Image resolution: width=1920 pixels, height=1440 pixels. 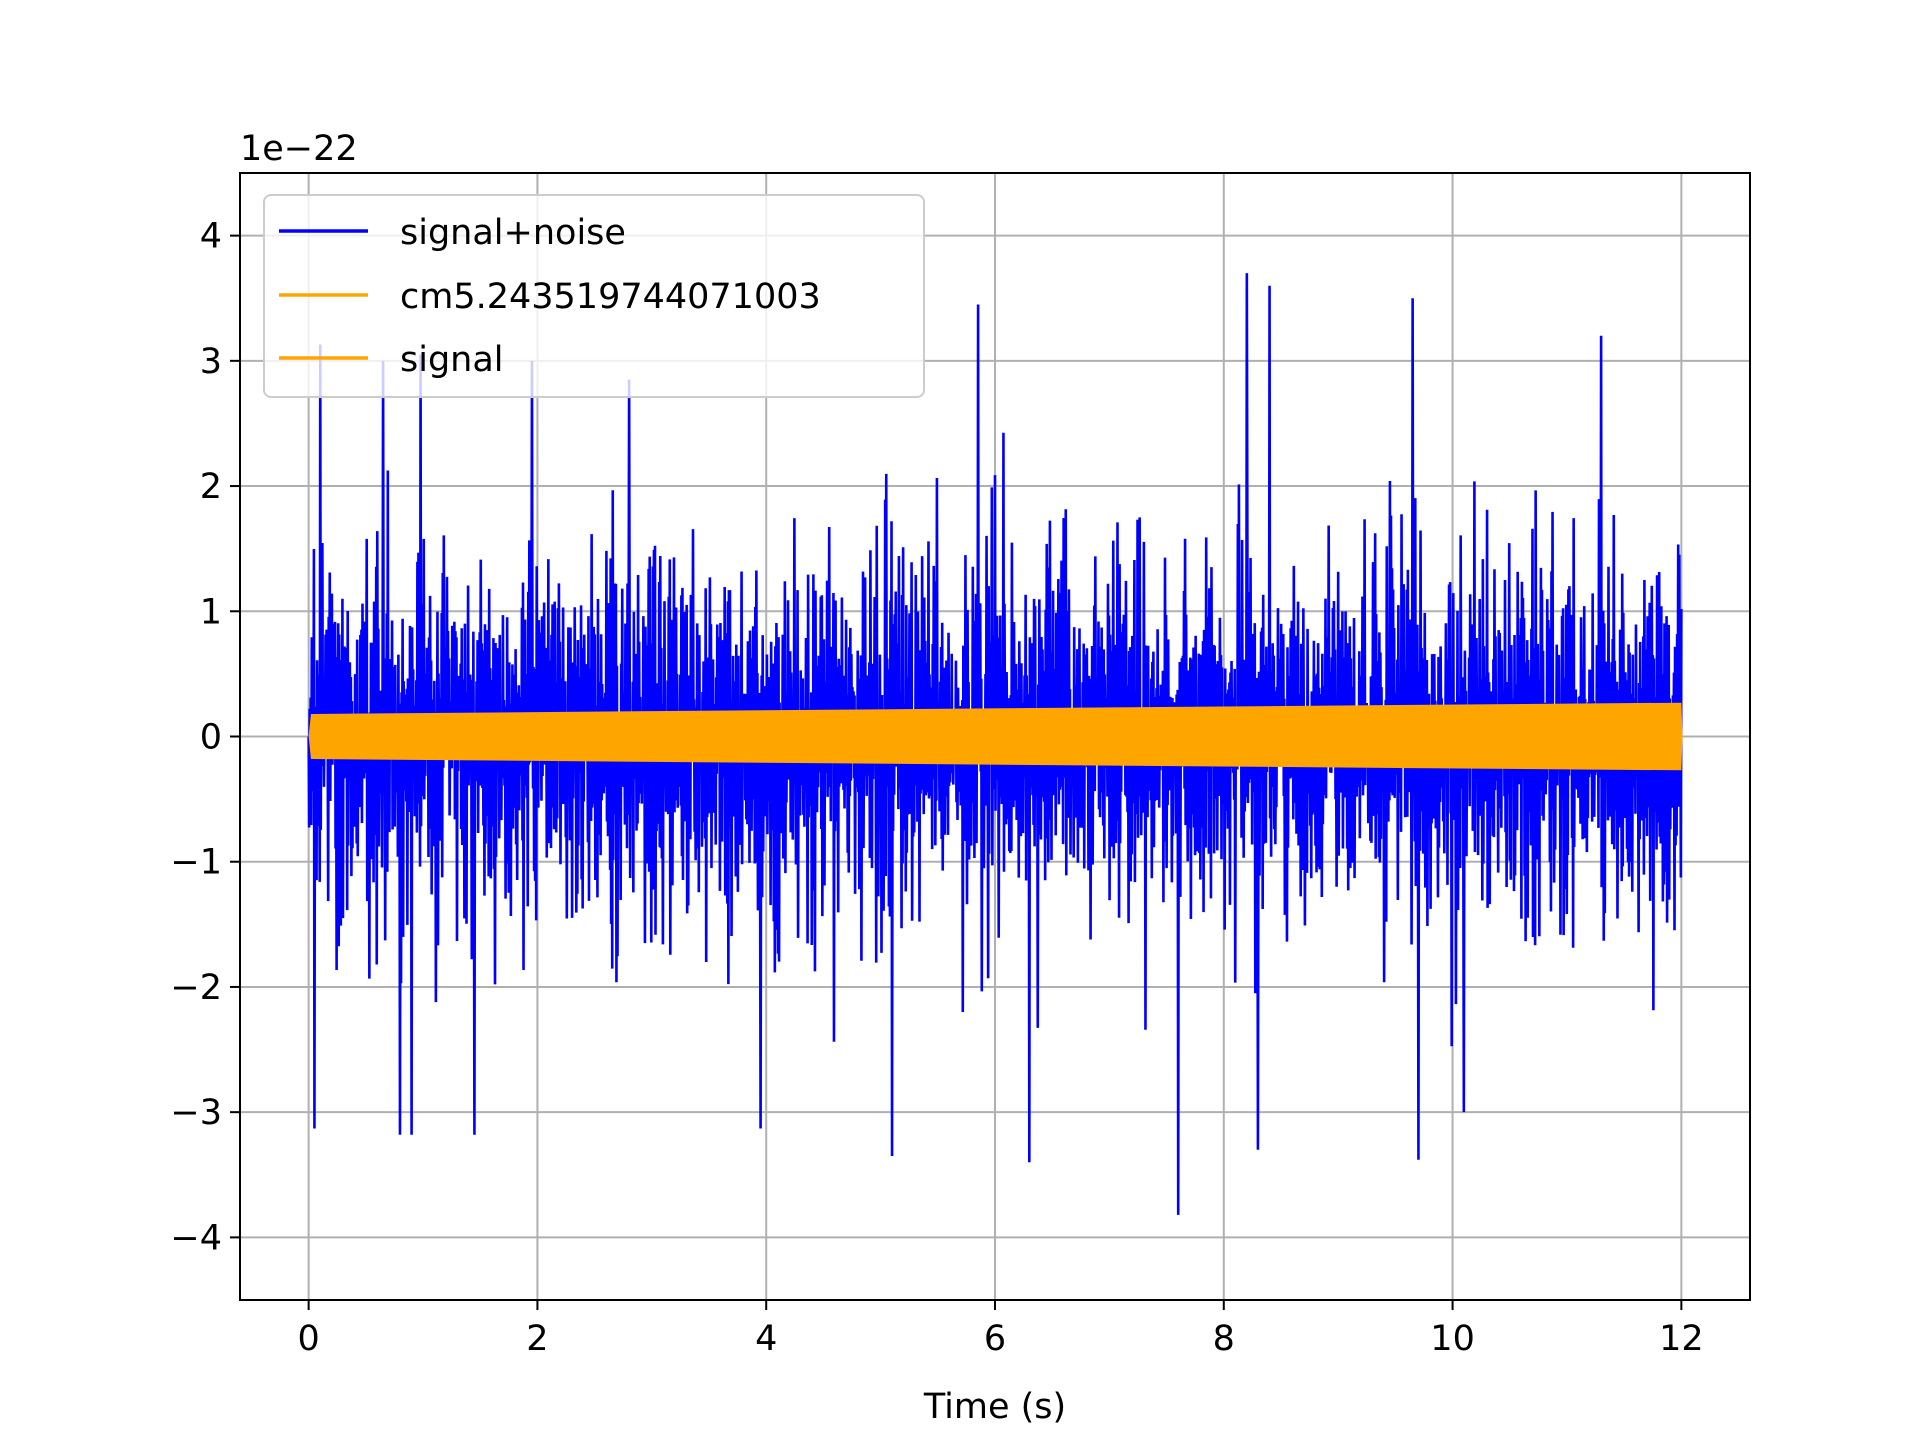 What do you see at coordinates (995, 1339) in the screenshot?
I see `x-tick-label: 6` at bounding box center [995, 1339].